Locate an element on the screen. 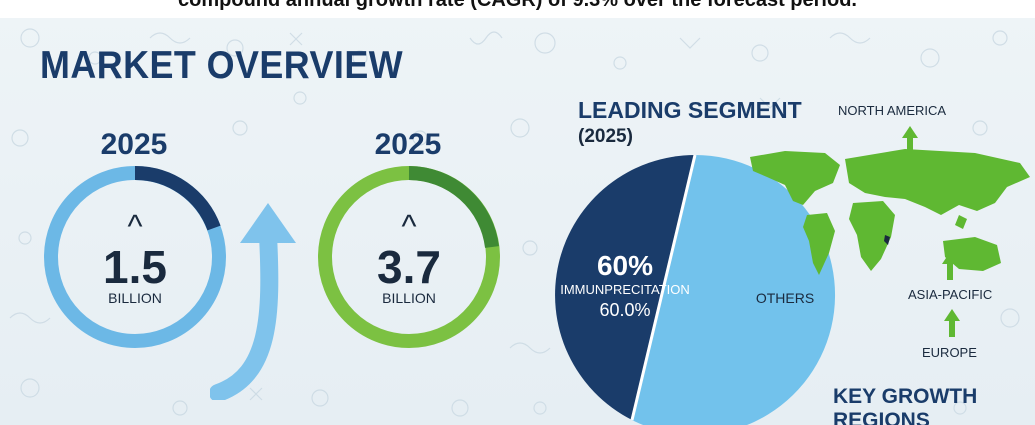 This screenshot has height=425, width=1035. key-growth-line-2: REGIONS is located at coordinates (881, 417).